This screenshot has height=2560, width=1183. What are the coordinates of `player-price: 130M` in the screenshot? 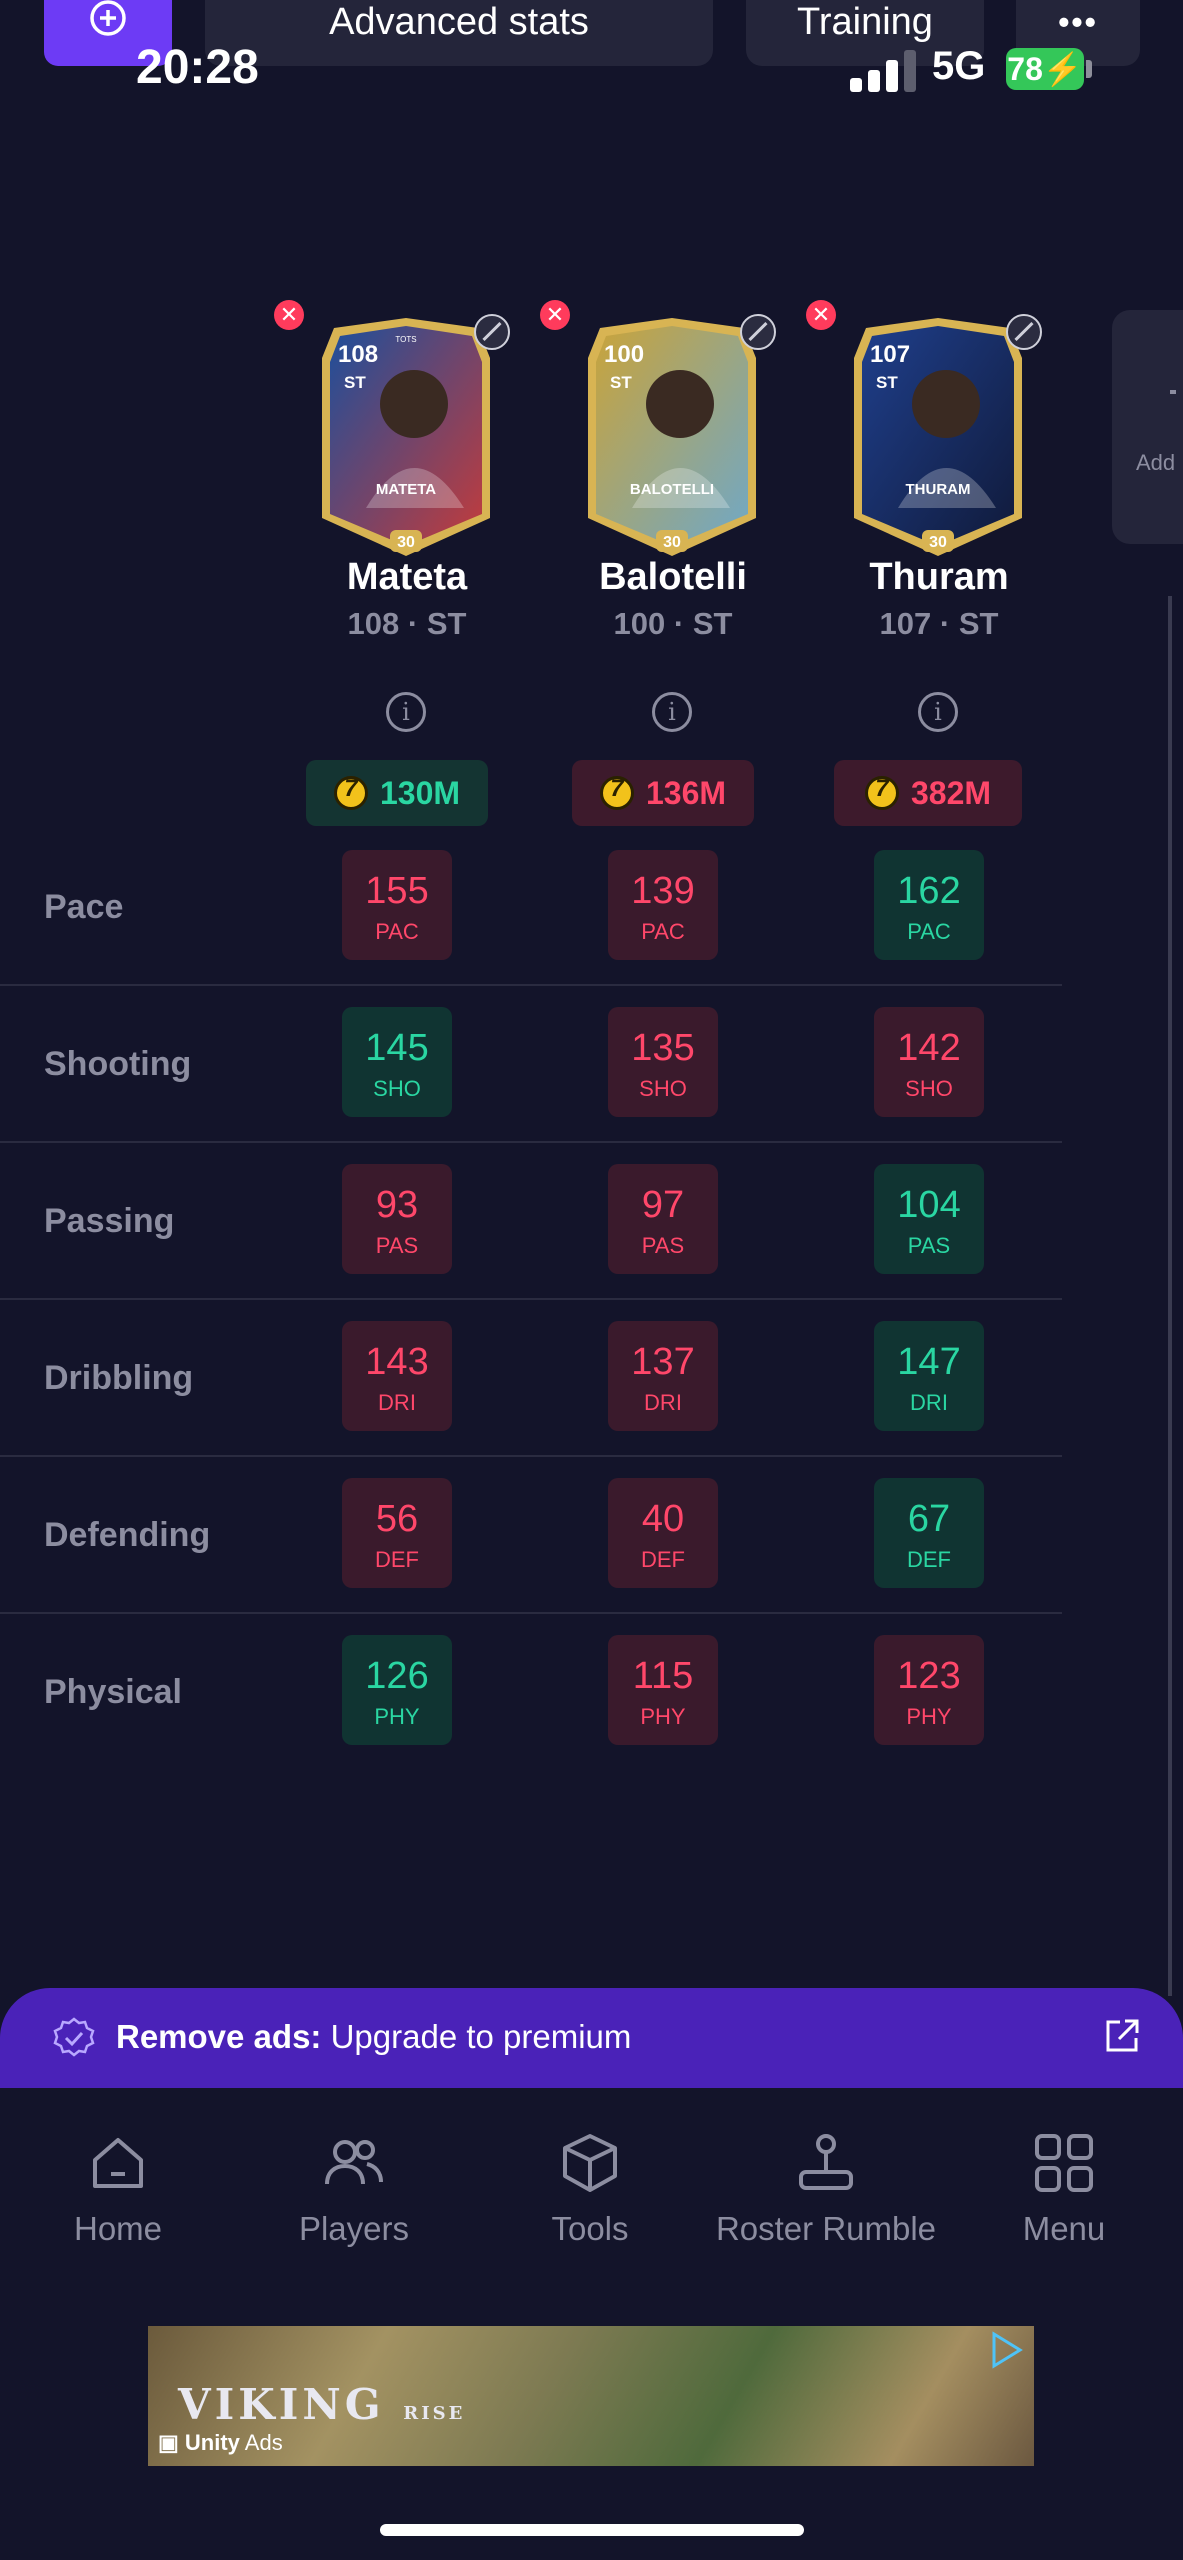 It's located at (397, 793).